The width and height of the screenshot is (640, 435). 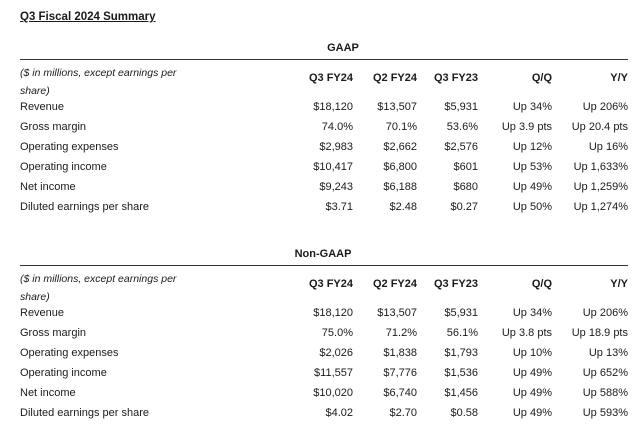 I want to click on cell: Up 50%, so click(x=532, y=207).